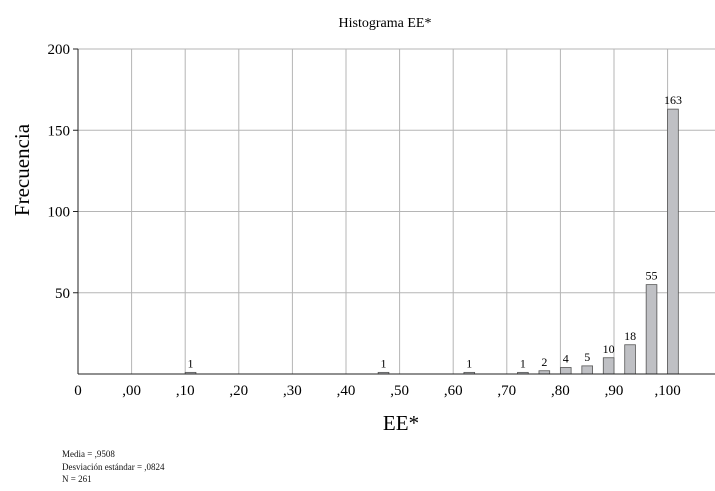  I want to click on x-tick-label: ,90, so click(614, 391).